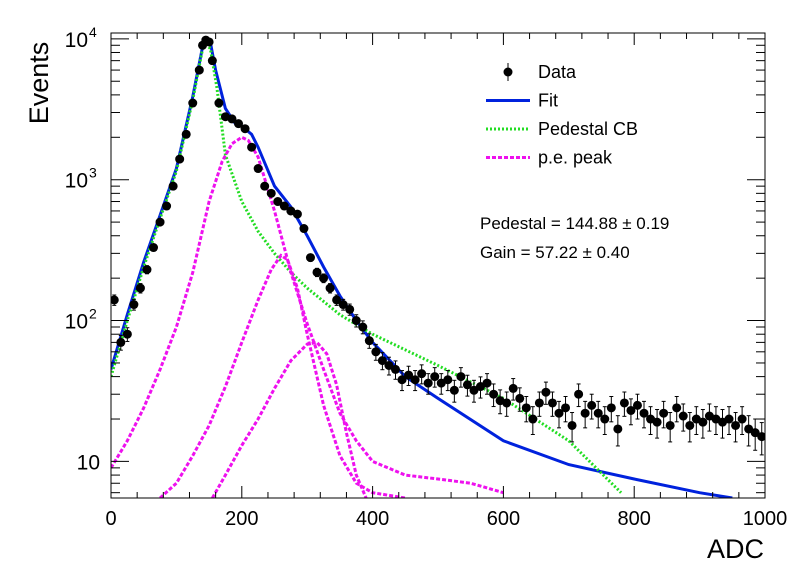 This screenshot has height=577, width=796. Describe the element at coordinates (372, 519) in the screenshot. I see `x-tick-label: 400` at that location.